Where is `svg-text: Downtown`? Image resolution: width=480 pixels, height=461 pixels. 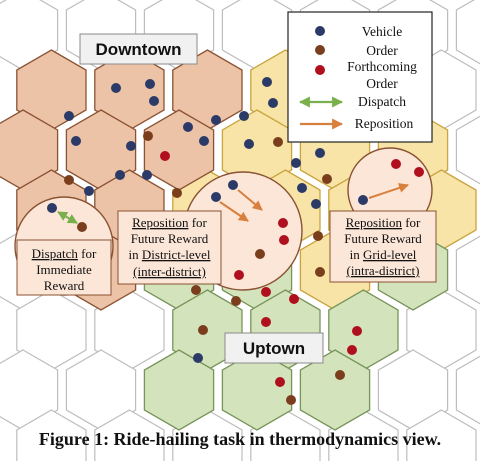
svg-text: Downtown is located at coordinates (139, 49).